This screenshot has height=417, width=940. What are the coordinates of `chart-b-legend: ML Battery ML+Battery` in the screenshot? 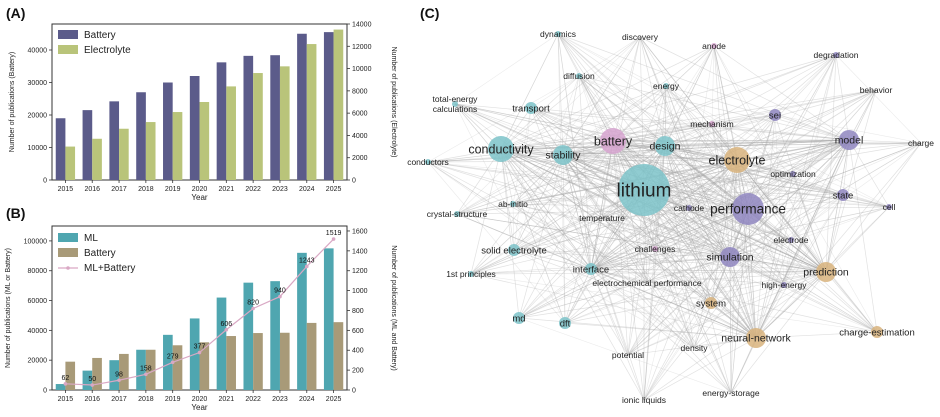 It's located at (96, 253).